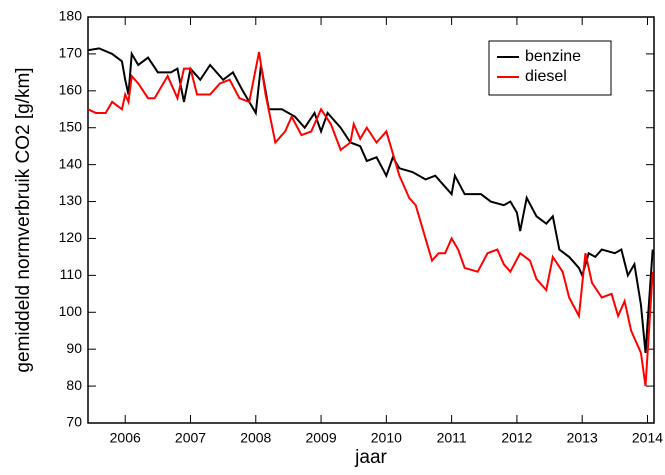  What do you see at coordinates (370, 457) in the screenshot?
I see `x-axis-label: jaar` at bounding box center [370, 457].